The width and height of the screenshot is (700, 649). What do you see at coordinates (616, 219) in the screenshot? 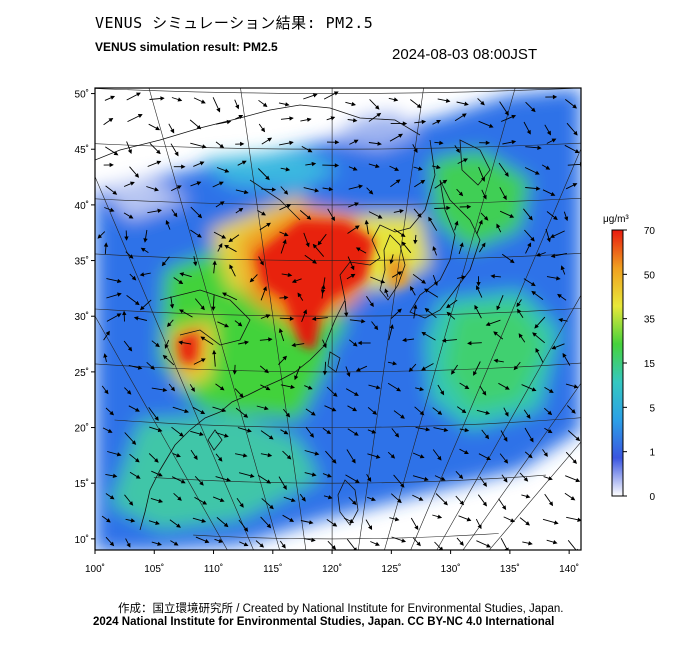
I see `colorbar-unit: μg/m³` at bounding box center [616, 219].